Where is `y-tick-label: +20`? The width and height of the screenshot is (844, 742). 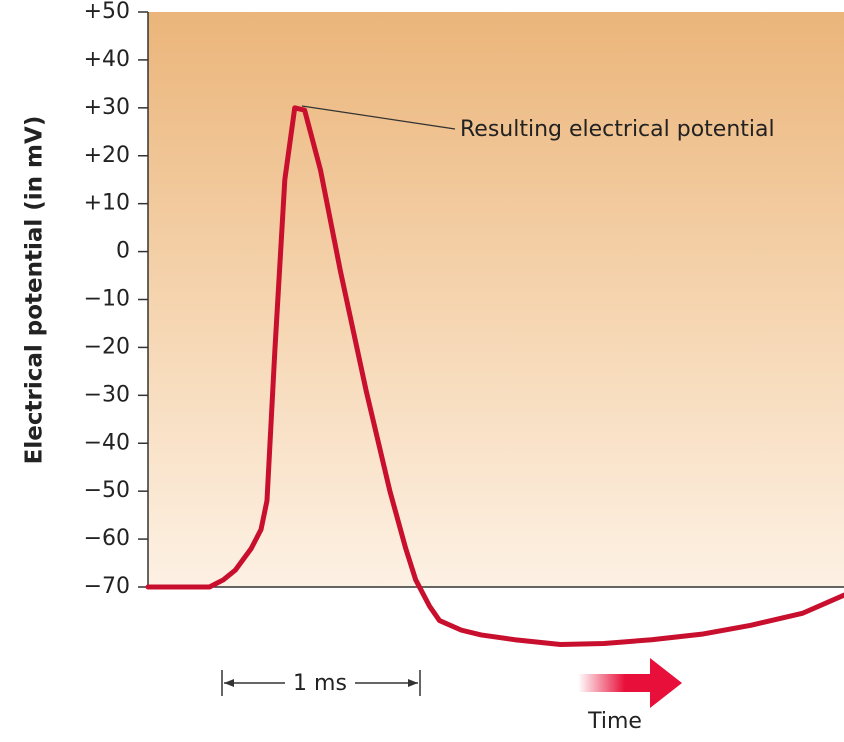 y-tick-label: +20 is located at coordinates (107, 155).